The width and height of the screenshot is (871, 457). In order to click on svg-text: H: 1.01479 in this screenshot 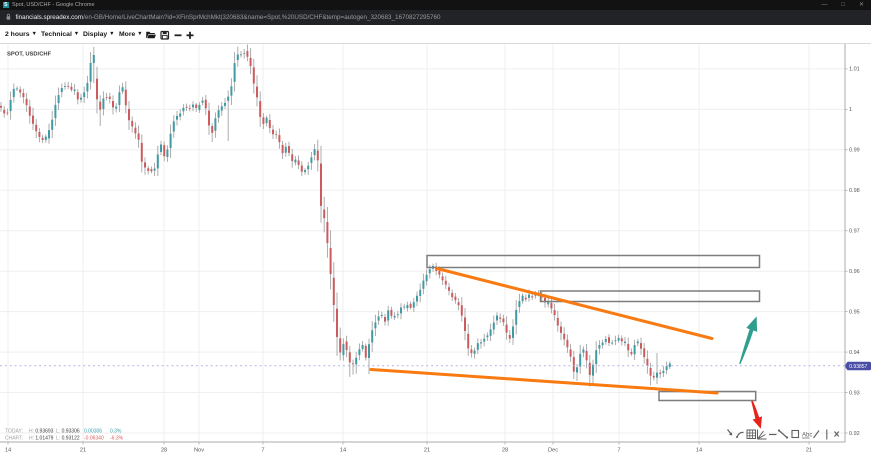, I will do `click(41, 439)`.